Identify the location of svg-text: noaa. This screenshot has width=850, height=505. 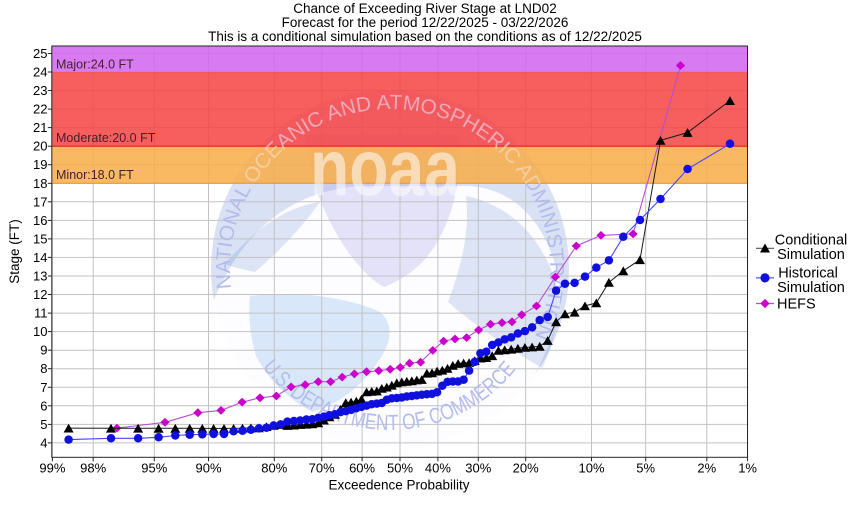
(385, 167).